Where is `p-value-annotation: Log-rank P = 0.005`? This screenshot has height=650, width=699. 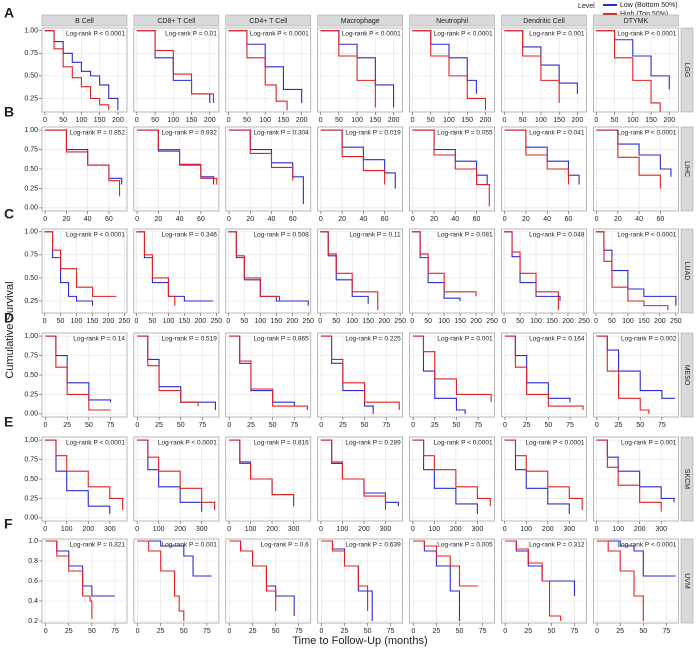 p-value-annotation: Log-rank P = 0.005 is located at coordinates (465, 545).